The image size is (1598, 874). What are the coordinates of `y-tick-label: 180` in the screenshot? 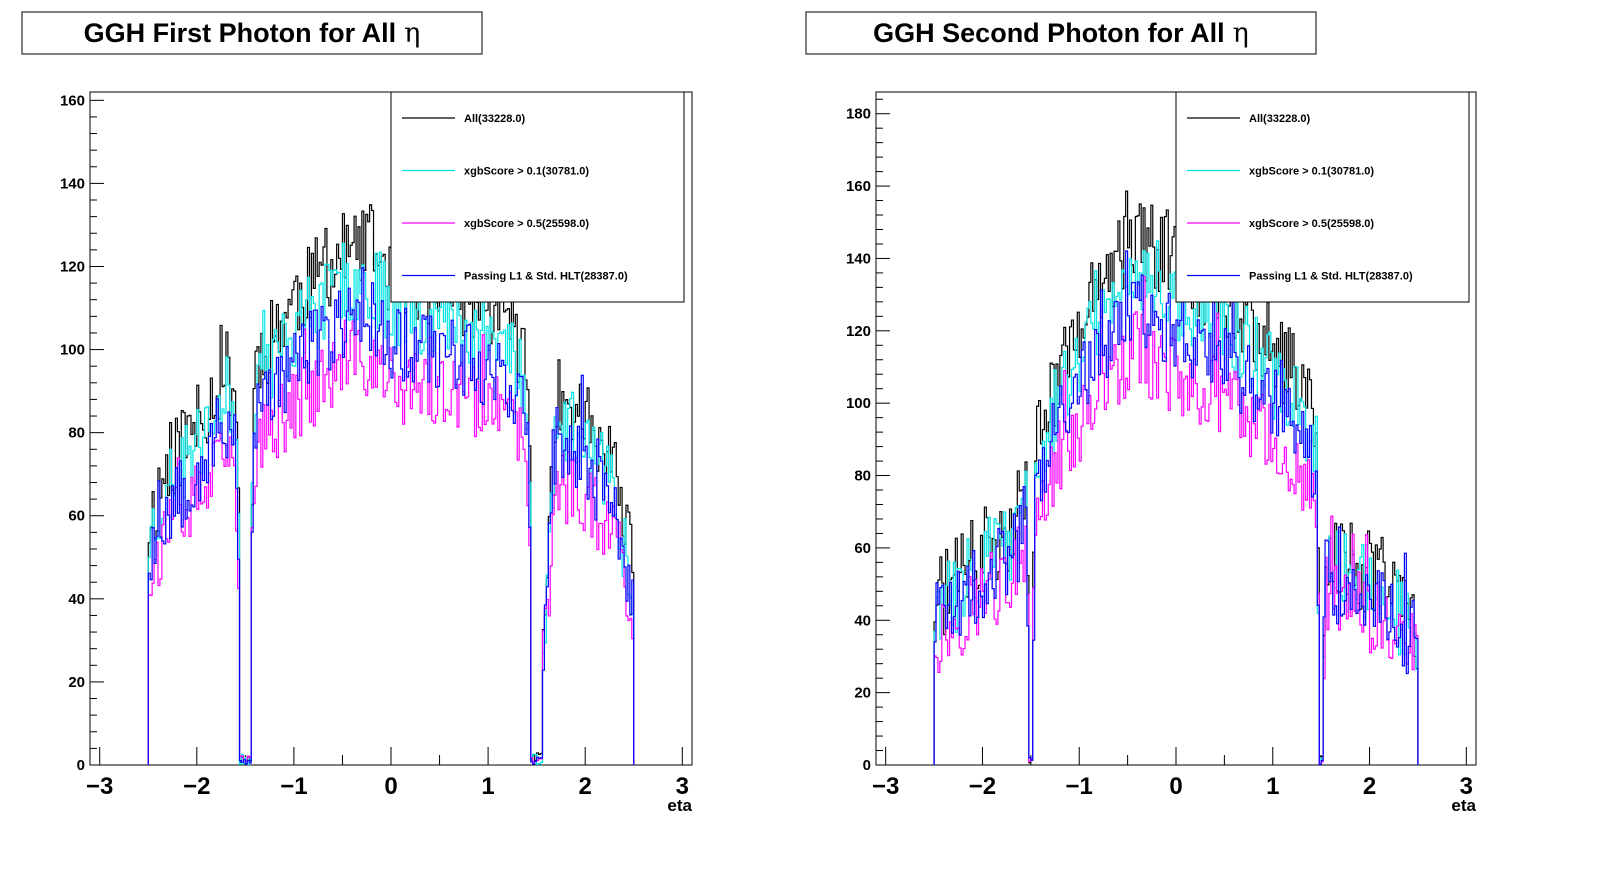 It's located at (858, 114).